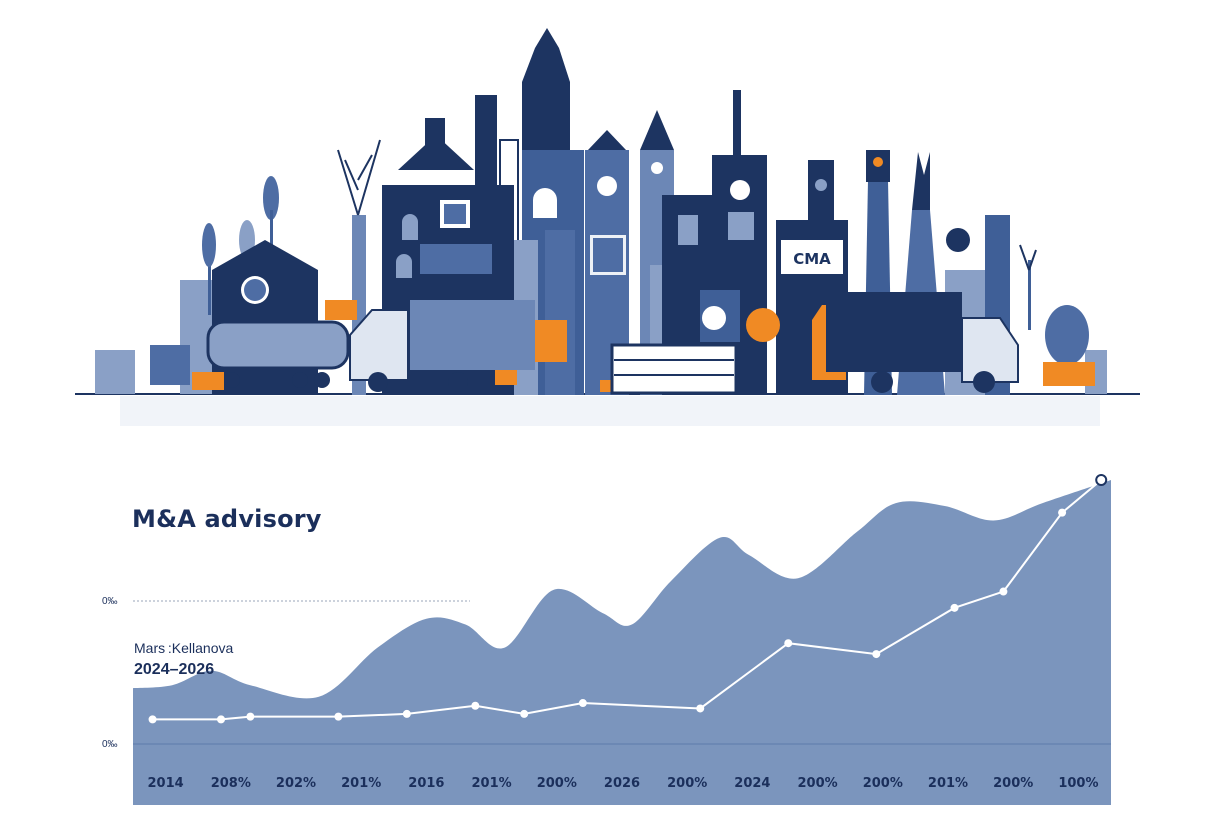 The image size is (1216, 832). What do you see at coordinates (174, 669) in the screenshot?
I see `deal-period: 2024–2026` at bounding box center [174, 669].